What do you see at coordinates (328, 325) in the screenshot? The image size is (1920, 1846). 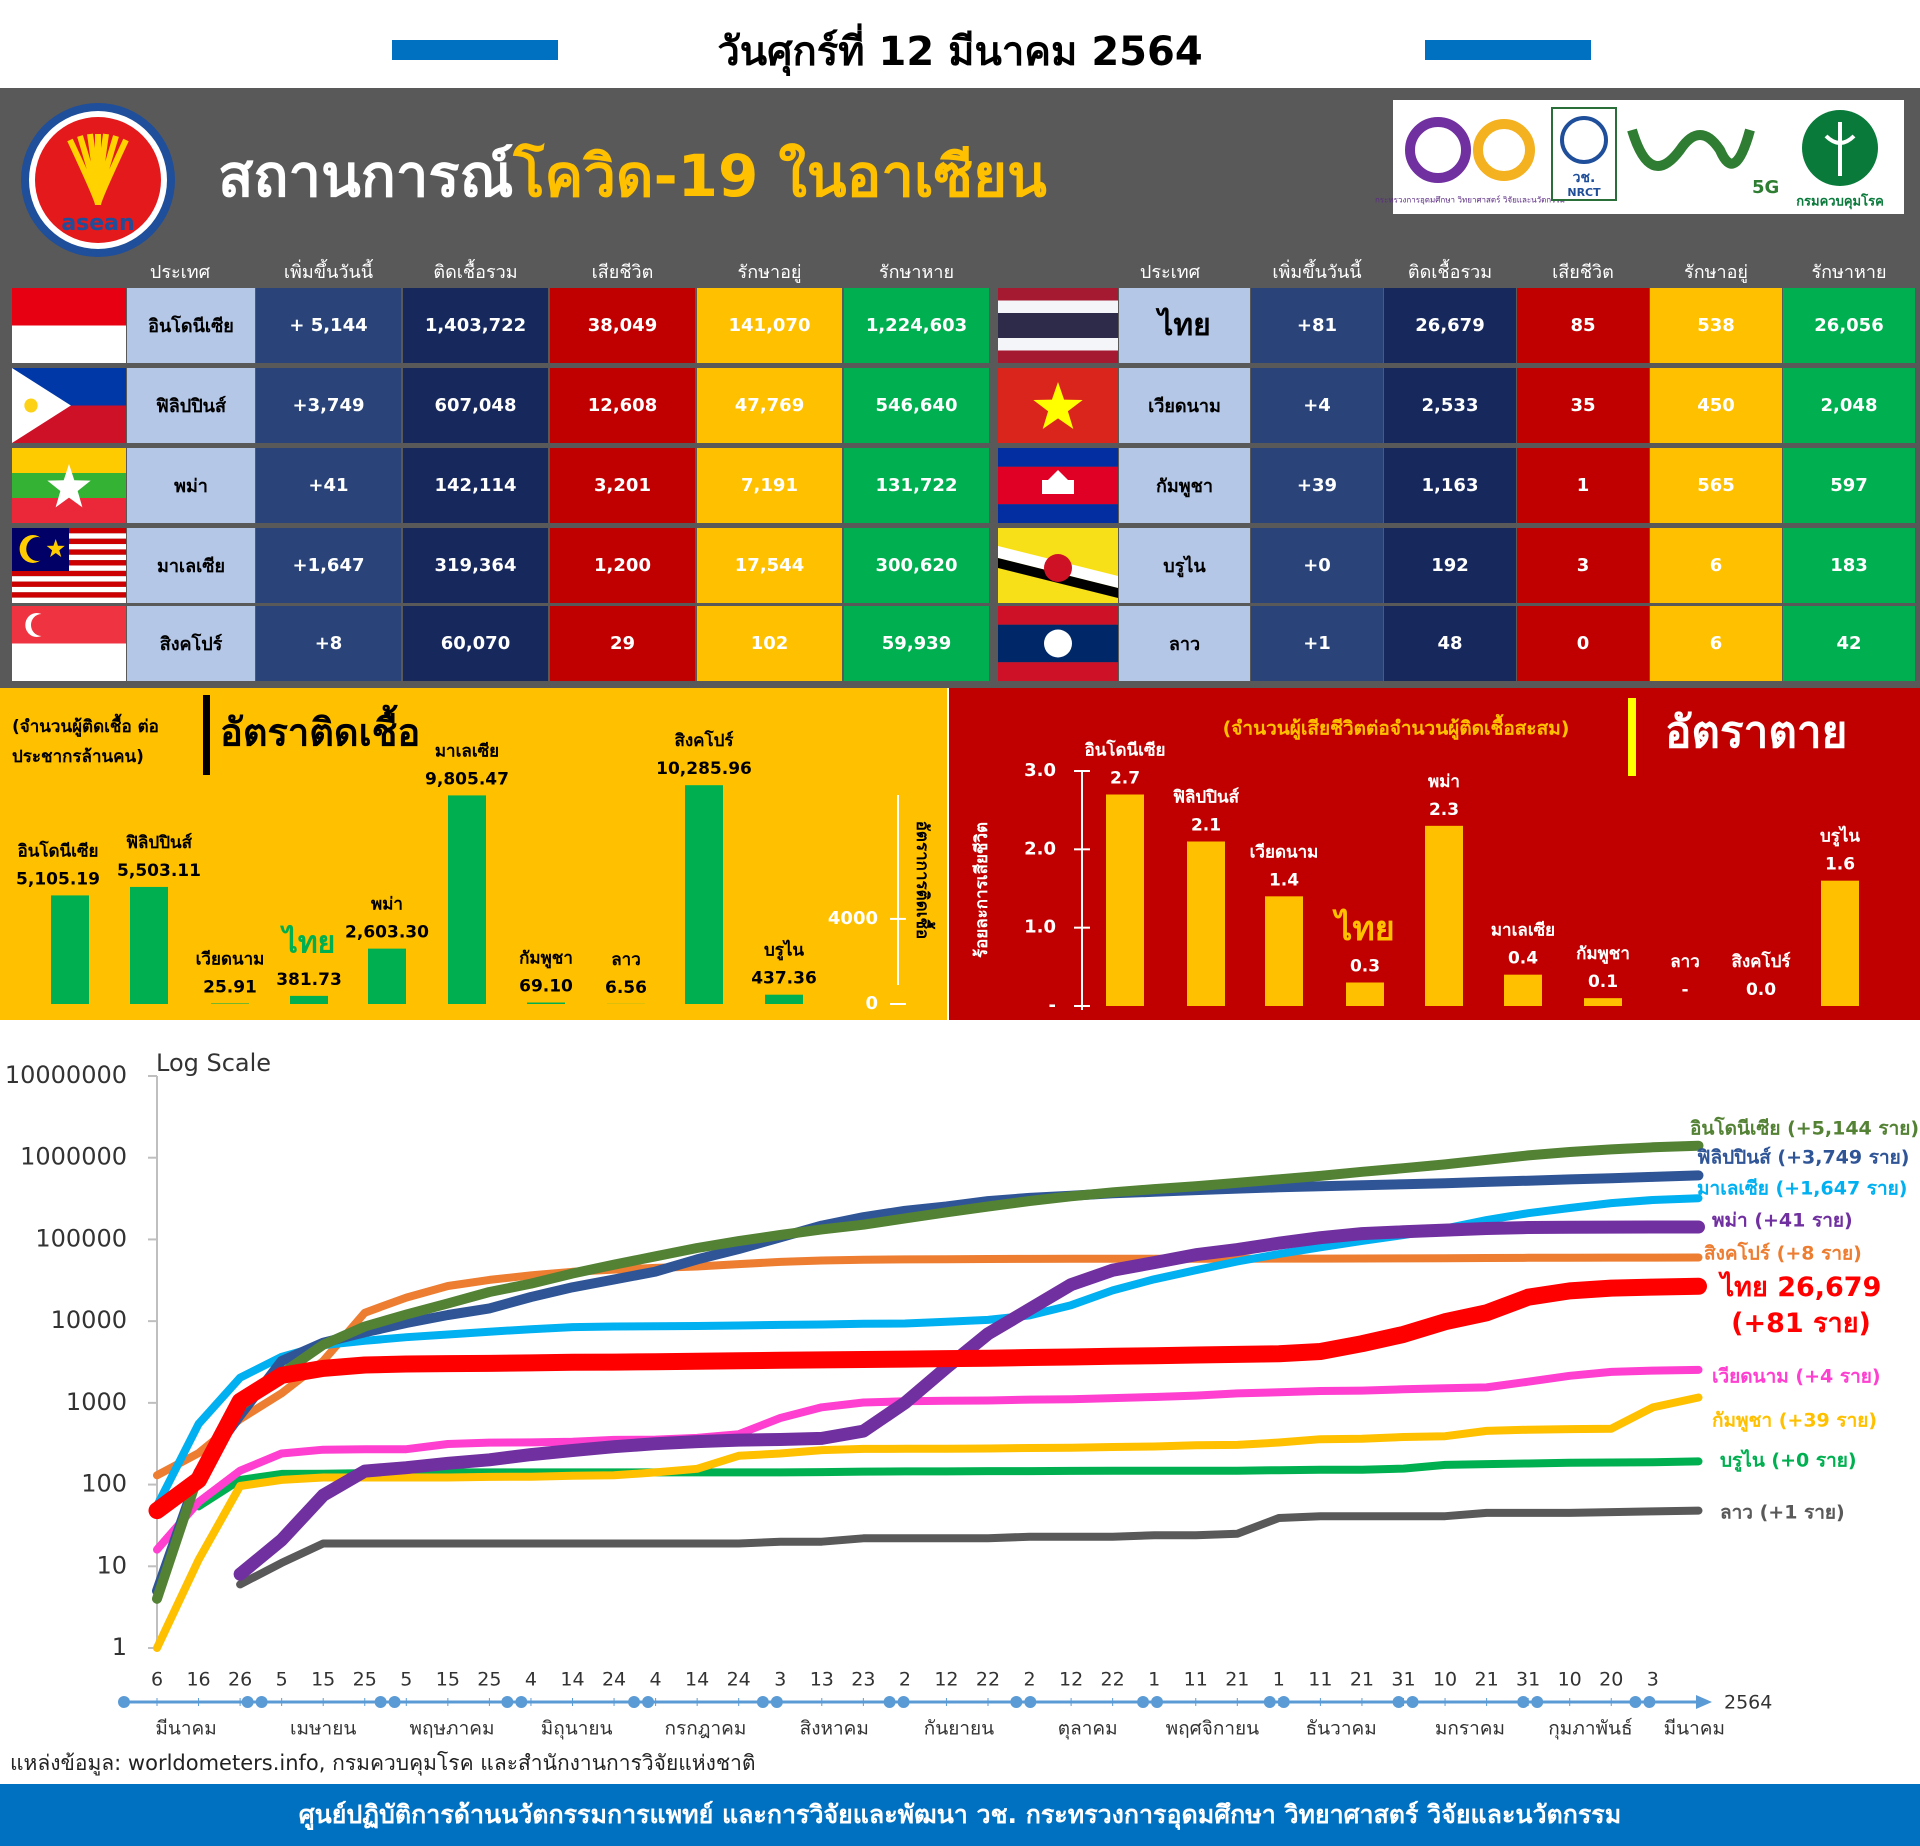 I see `table-cell: + 5,144` at bounding box center [328, 325].